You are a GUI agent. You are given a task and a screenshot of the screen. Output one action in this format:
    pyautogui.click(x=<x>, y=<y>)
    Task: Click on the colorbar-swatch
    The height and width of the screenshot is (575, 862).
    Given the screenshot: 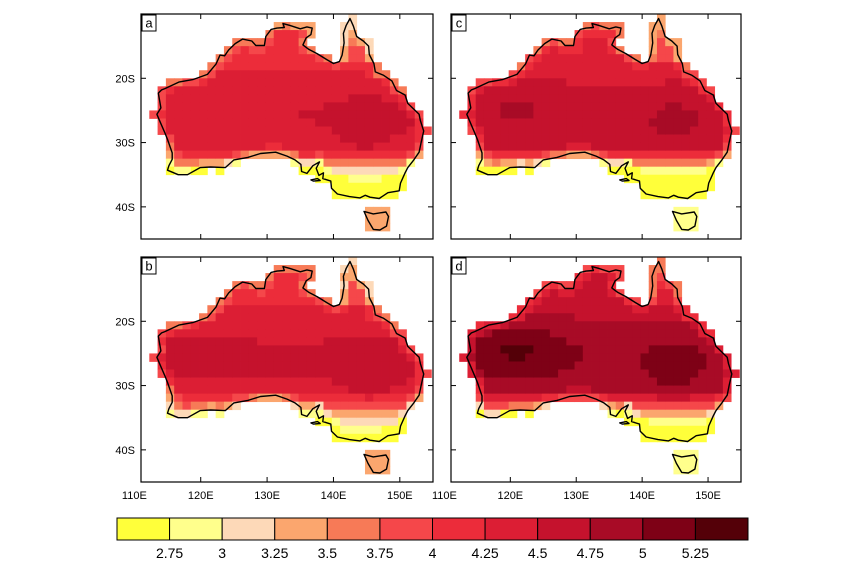 What is the action you would take?
    pyautogui.click(x=353, y=529)
    